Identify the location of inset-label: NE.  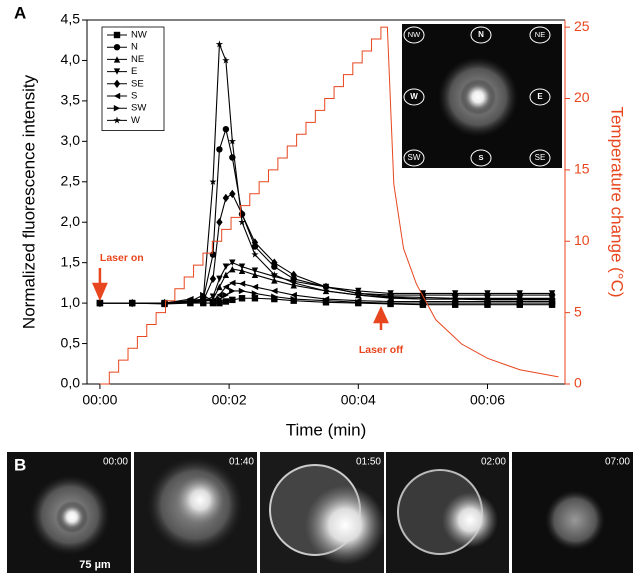
(540, 34).